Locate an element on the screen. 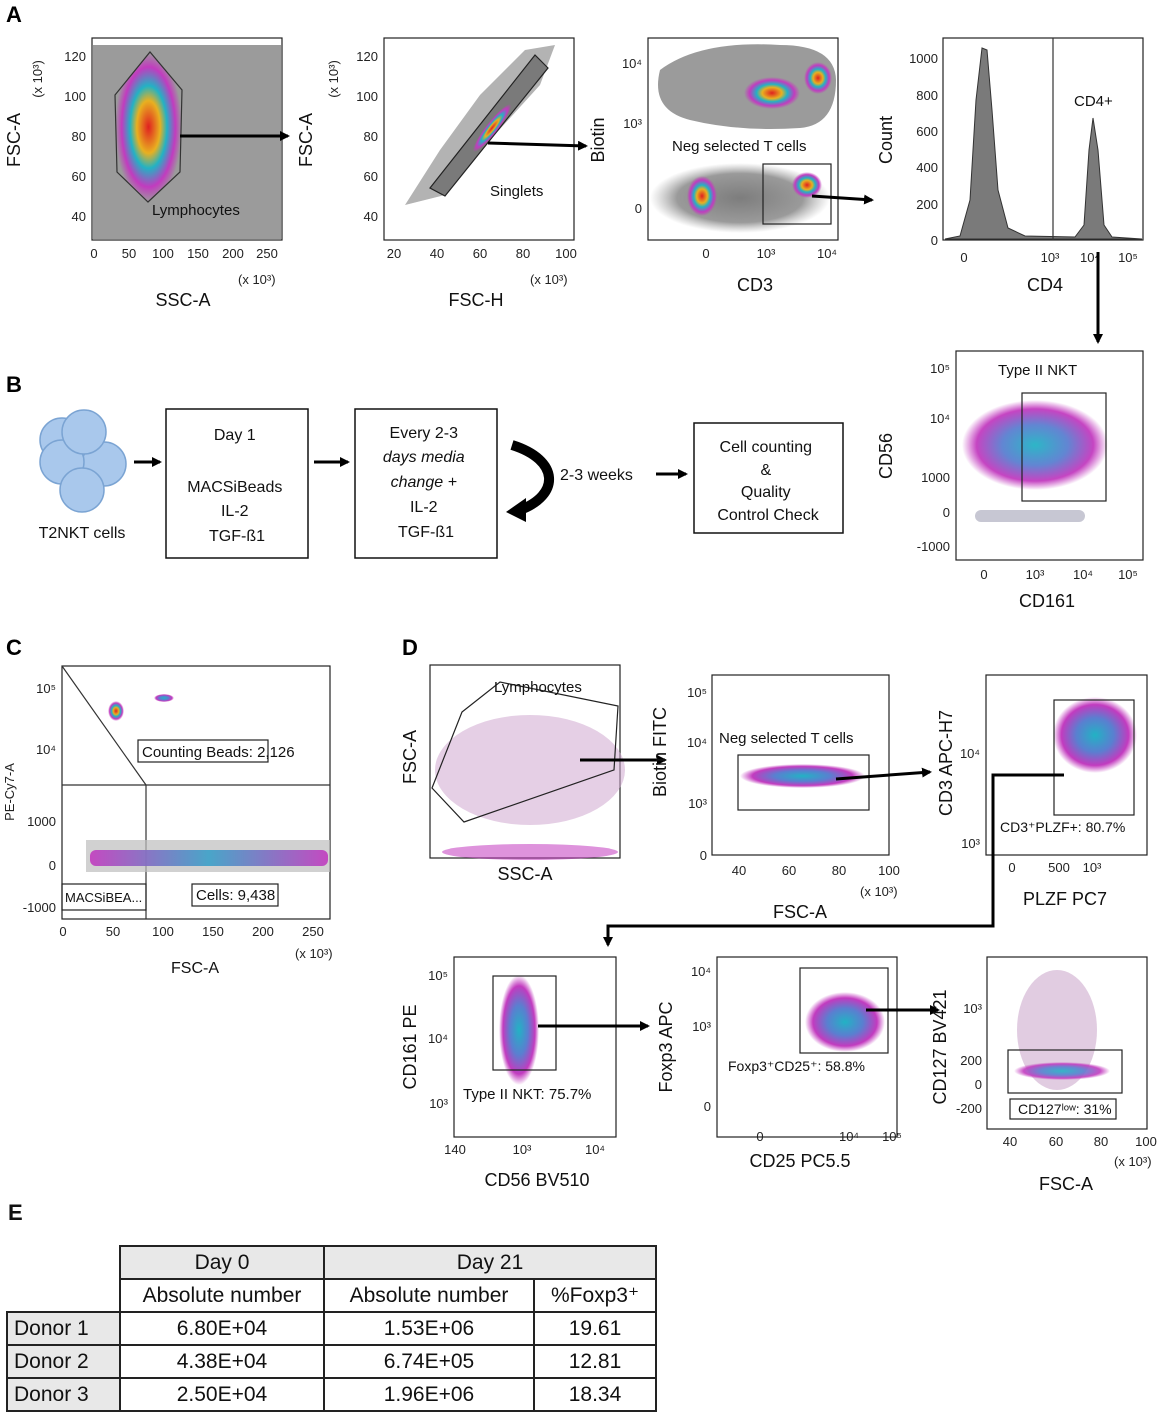 Image resolution: width=1163 pixels, height=1419 pixels. table-cell: 6.74E+05 is located at coordinates (429, 1361).